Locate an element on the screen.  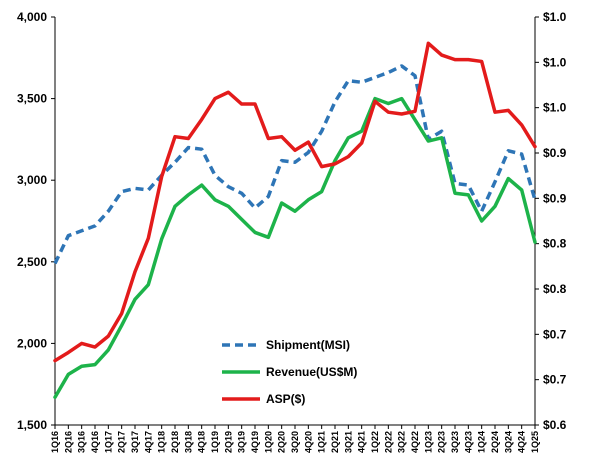
x-axis-tick-label: 1Q23 is located at coordinates (428, 442).